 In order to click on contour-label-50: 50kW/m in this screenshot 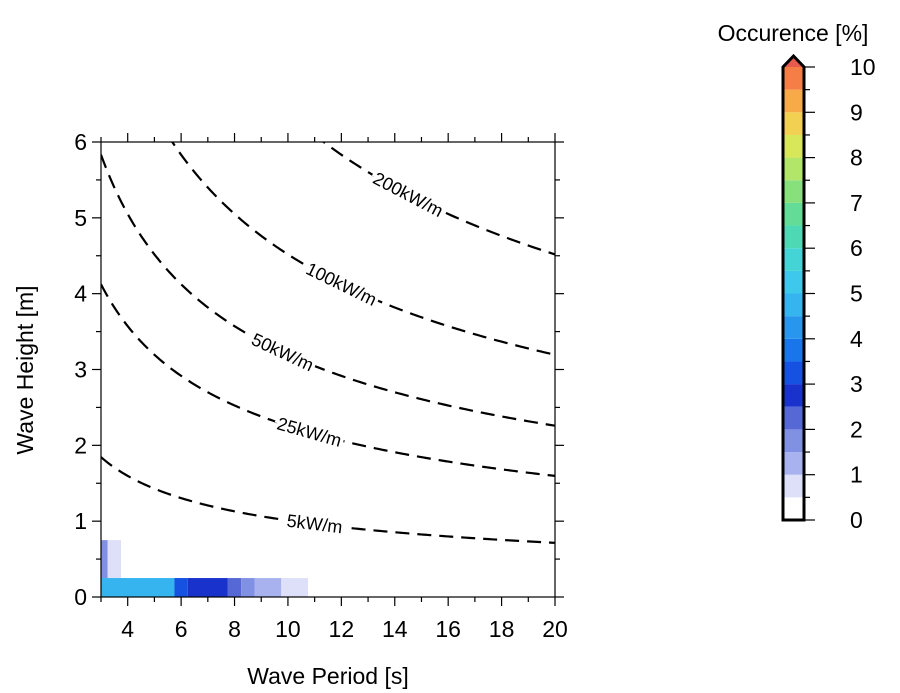, I will do `click(282, 352)`.